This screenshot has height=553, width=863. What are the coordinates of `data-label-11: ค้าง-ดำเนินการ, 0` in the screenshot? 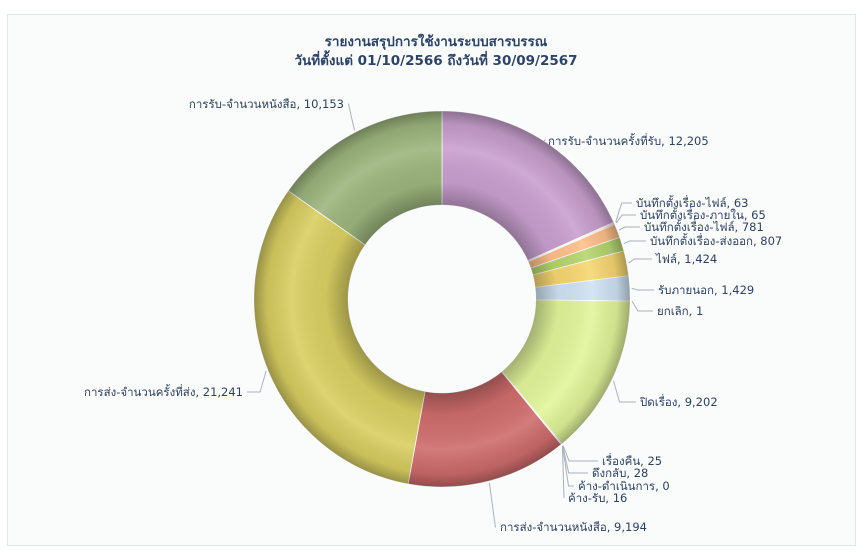 It's located at (624, 486).